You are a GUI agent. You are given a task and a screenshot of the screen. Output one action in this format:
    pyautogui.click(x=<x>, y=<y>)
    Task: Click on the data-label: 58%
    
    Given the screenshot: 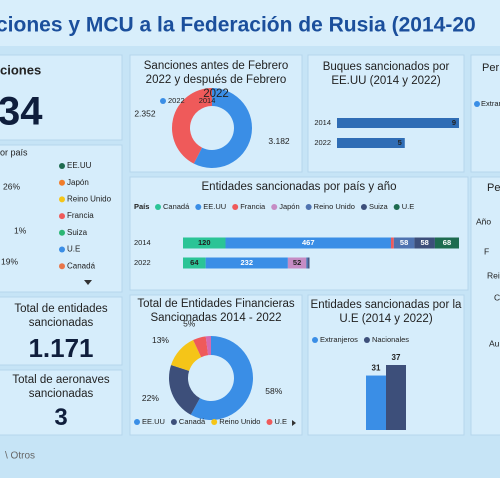 What is the action you would take?
    pyautogui.click(x=273, y=391)
    